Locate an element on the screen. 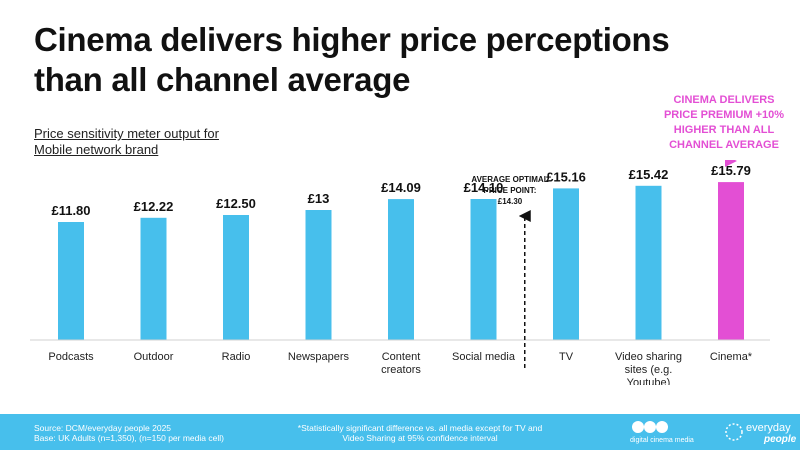 The image size is (800, 451). average-label-line-3: £14.30 is located at coordinates (510, 201).